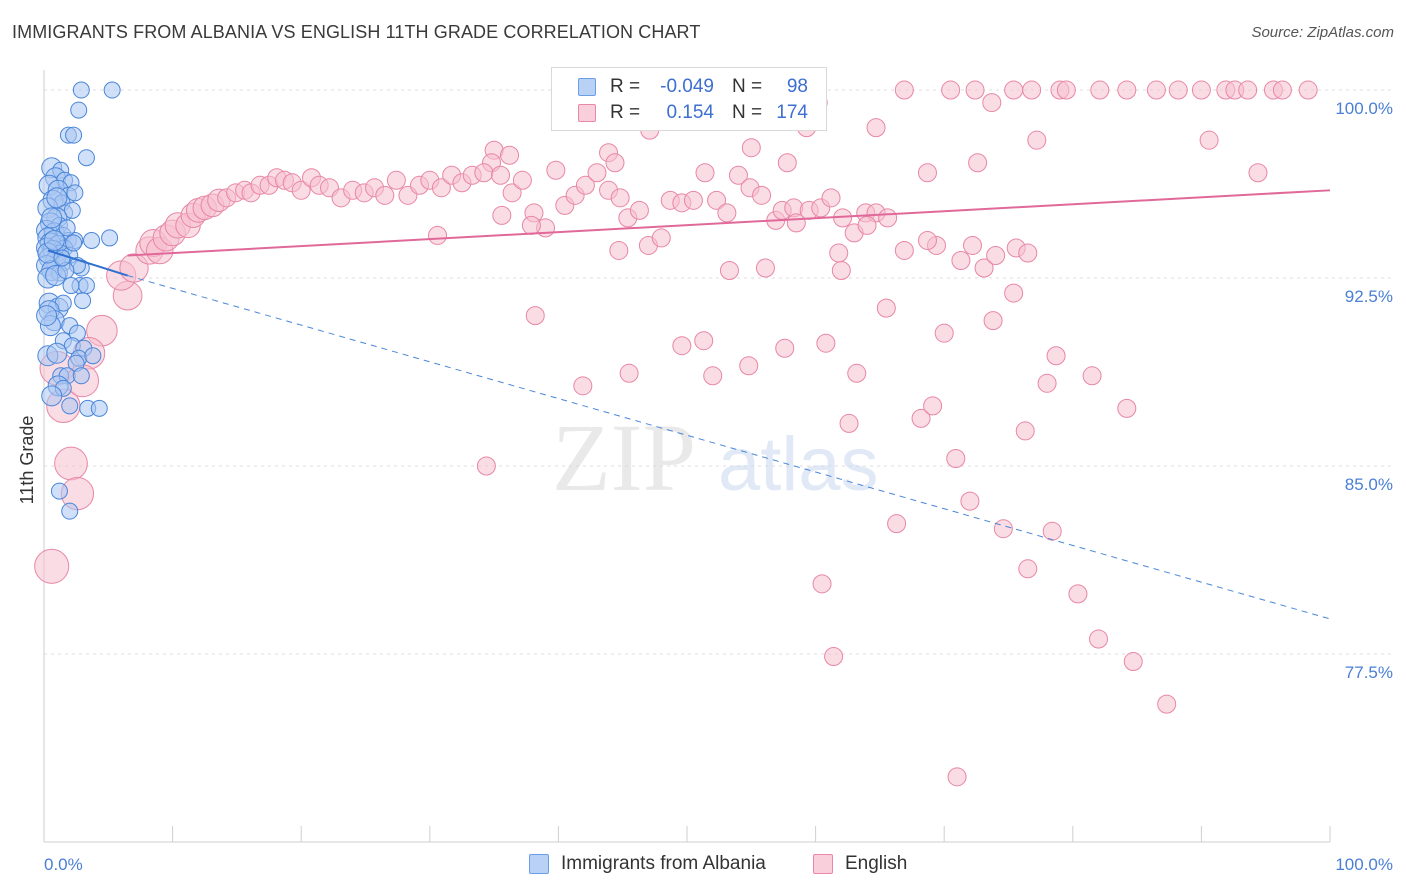 The height and width of the screenshot is (892, 1406). I want to click on watermark: ZIP atlas, so click(715, 457).